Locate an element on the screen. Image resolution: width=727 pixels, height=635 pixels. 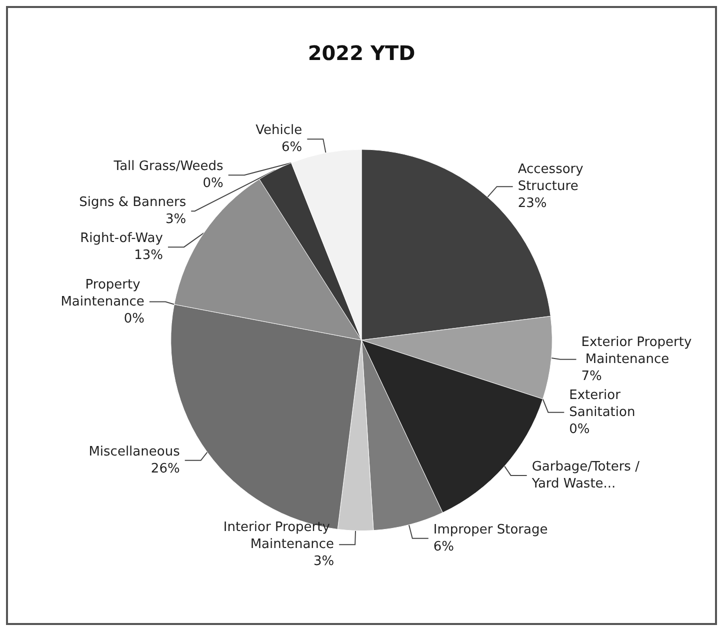
data-label: 26% is located at coordinates (165, 468).